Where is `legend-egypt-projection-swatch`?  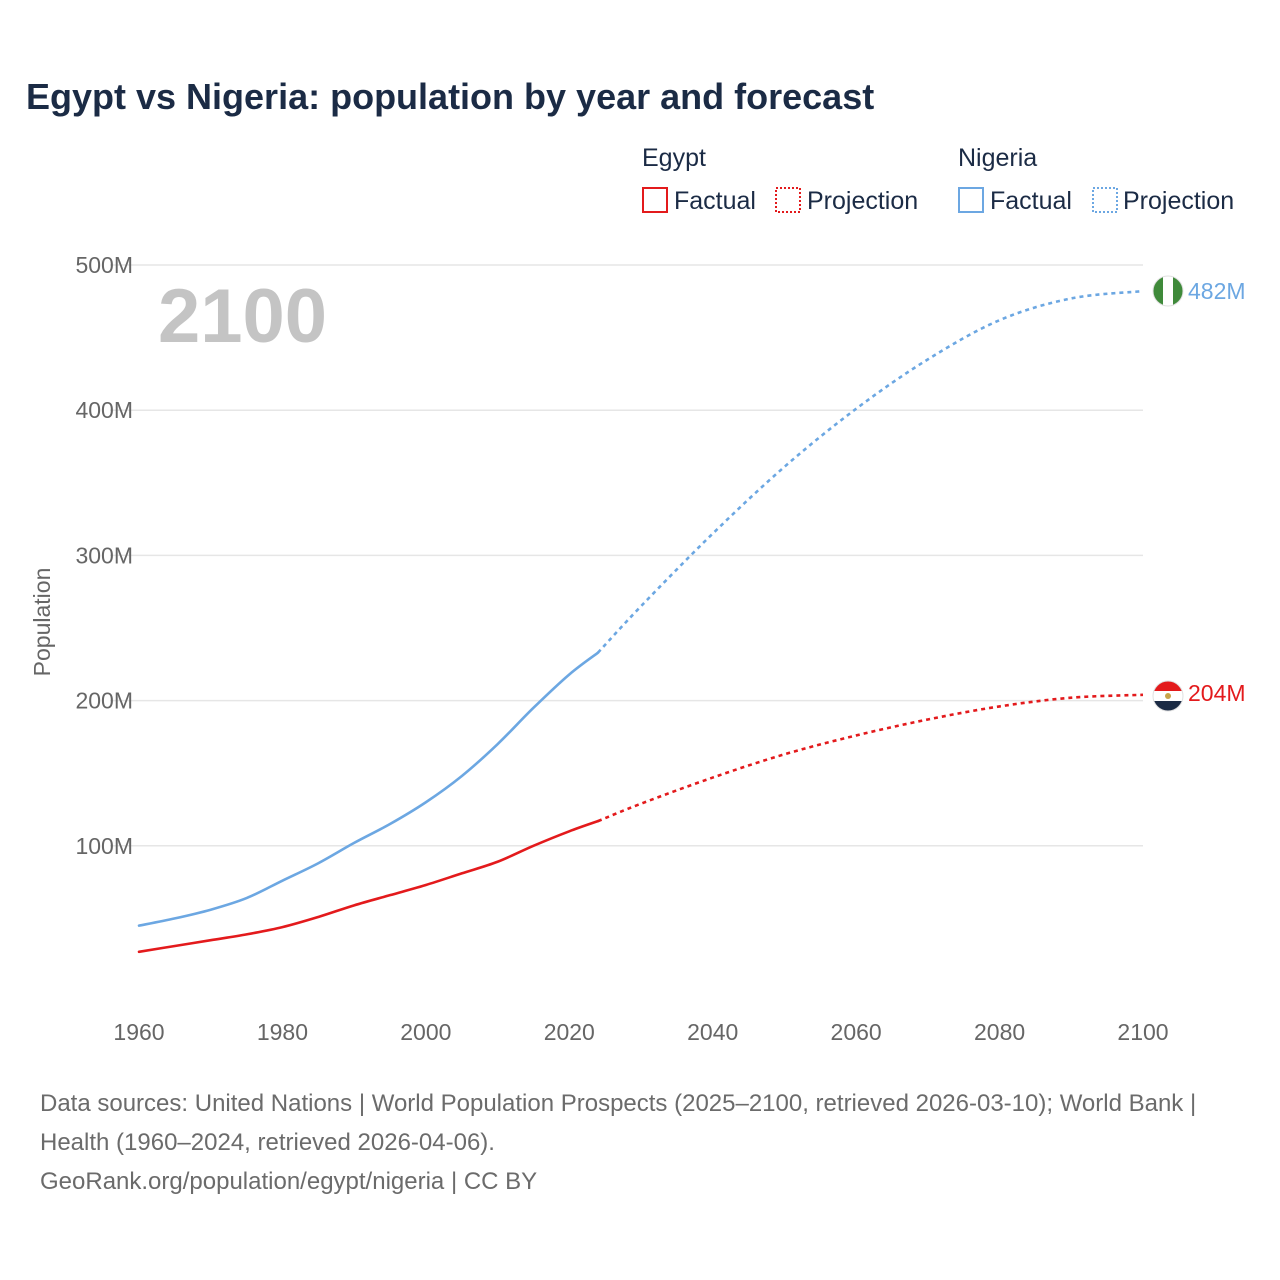
legend-egypt-projection-swatch is located at coordinates (788, 200).